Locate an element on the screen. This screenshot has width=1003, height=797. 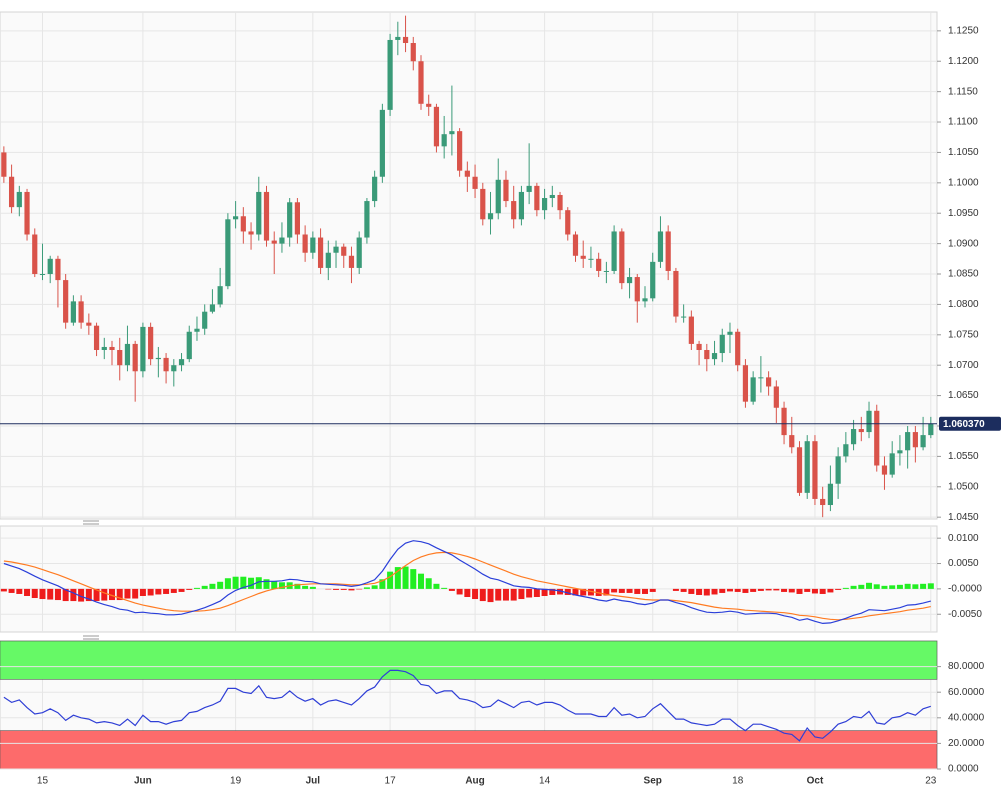
y-tick-label: 20.0000 is located at coordinates (966, 743).